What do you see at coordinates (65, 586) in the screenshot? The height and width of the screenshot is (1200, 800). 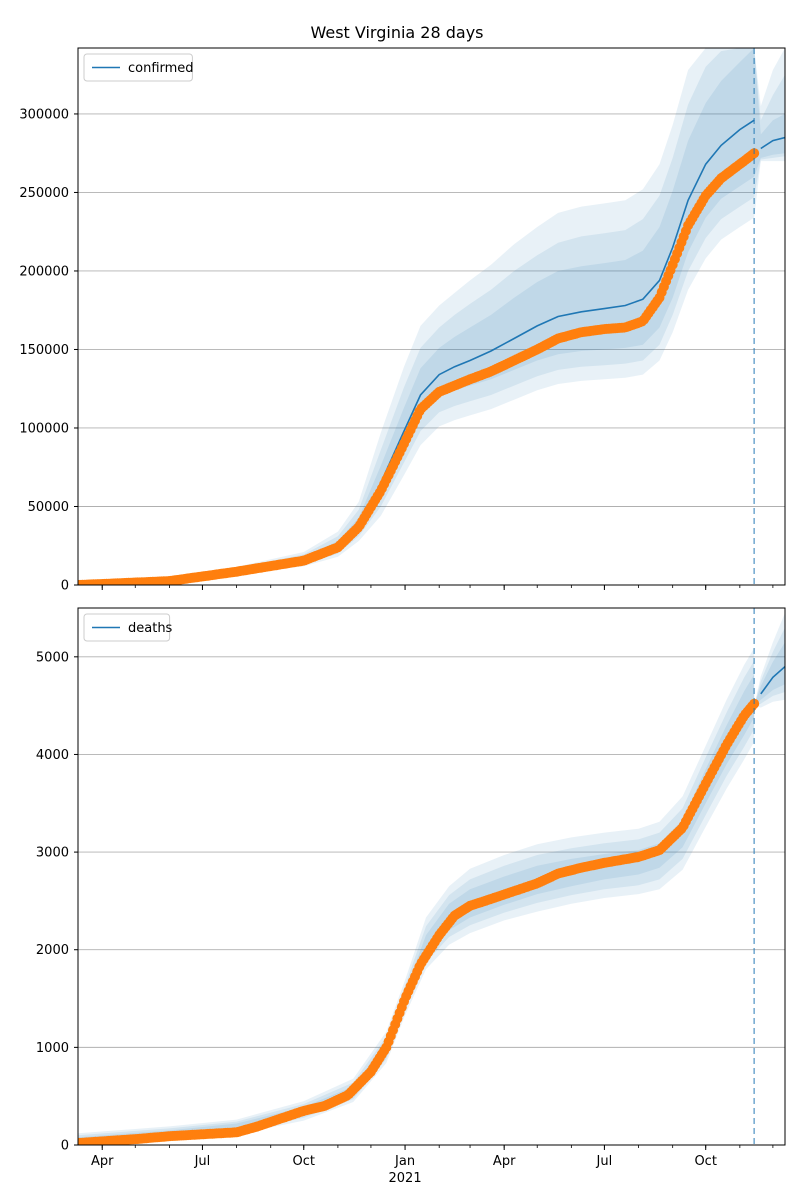 I see `confirmed-ytick-label: 0` at bounding box center [65, 586].